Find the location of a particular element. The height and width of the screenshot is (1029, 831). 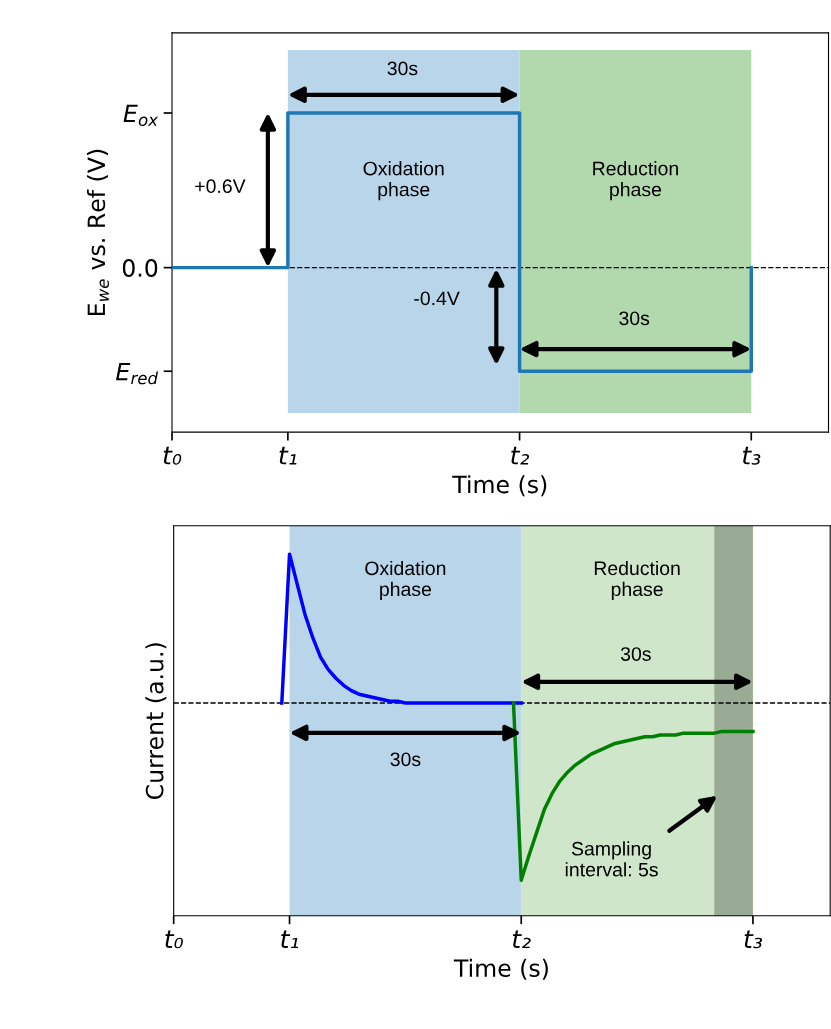

text: E$_{ox}$ is located at coordinates (141, 115).